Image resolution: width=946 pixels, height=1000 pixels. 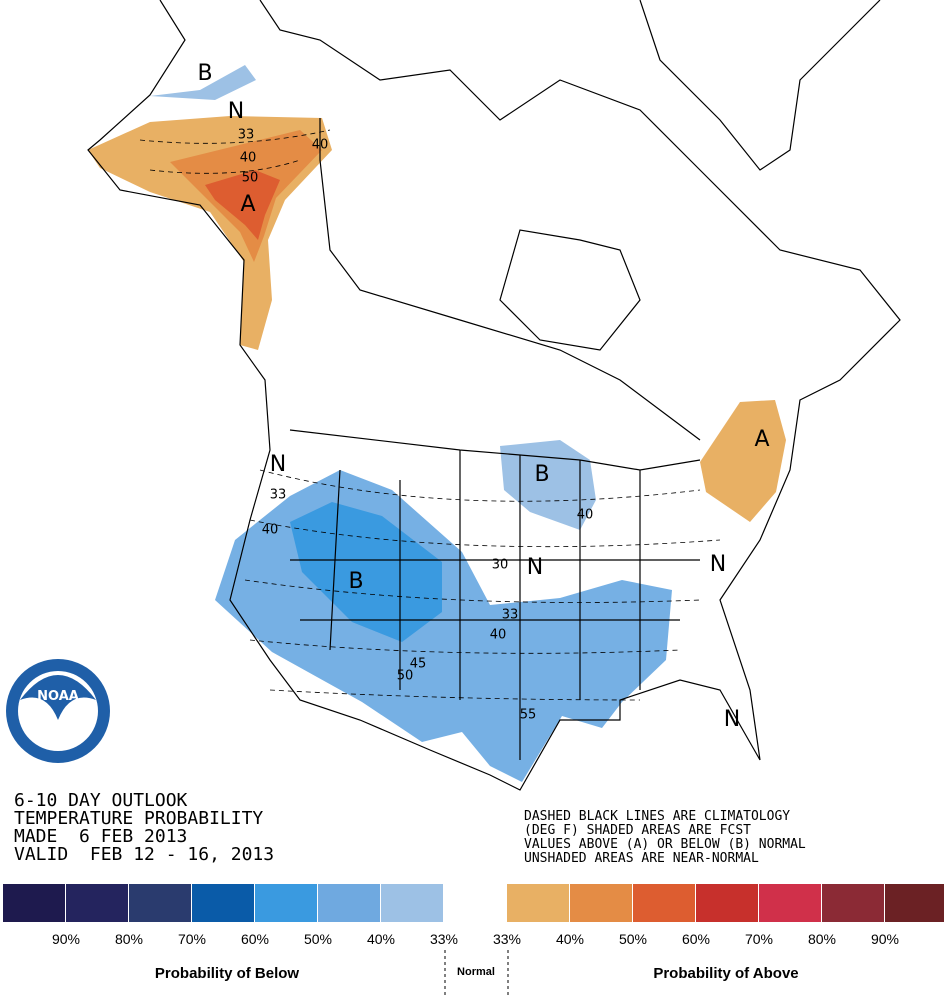 I want to click on title-line: 6-10 DAY OUTLOOK, so click(x=101, y=800).